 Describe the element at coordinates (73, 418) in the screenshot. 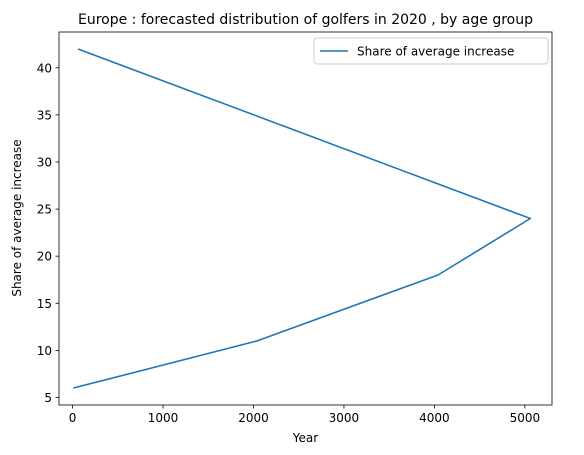

I see `x-tick-label: 0` at that location.